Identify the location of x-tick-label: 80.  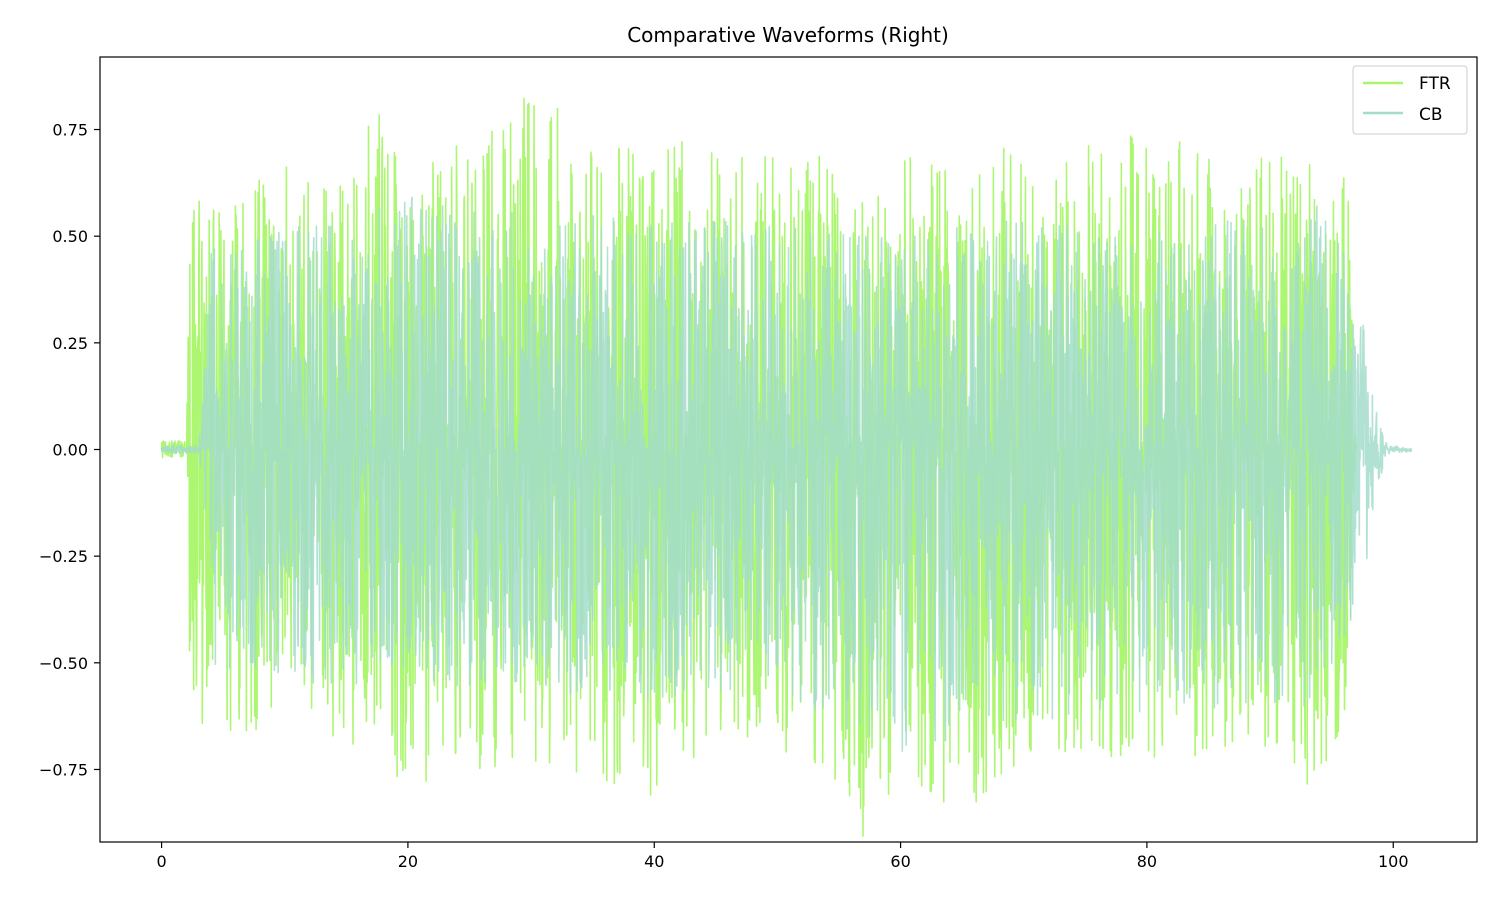
(1147, 861).